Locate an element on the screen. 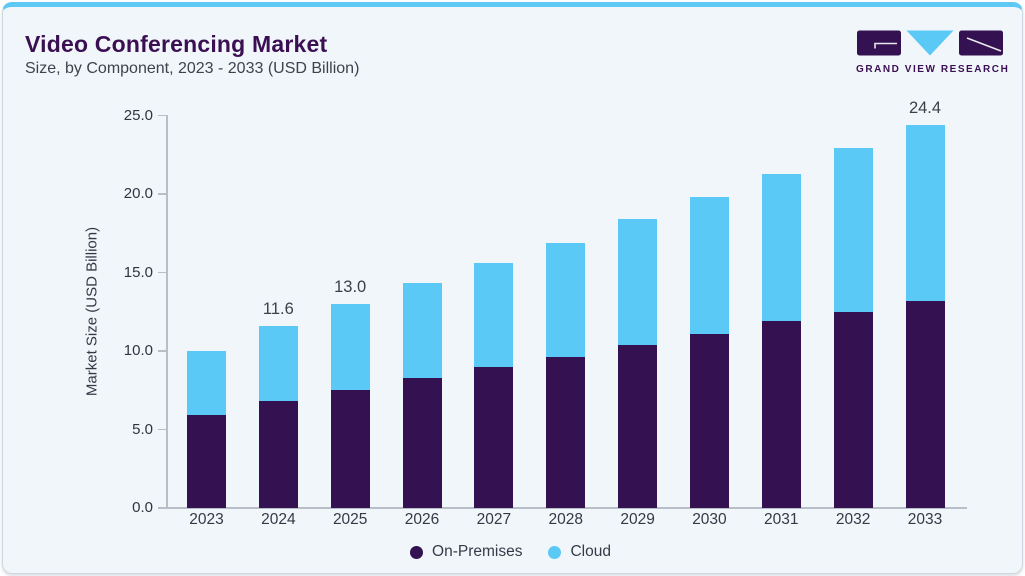 The image size is (1025, 576). bar-segment-on-premises-2032 is located at coordinates (853, 409).